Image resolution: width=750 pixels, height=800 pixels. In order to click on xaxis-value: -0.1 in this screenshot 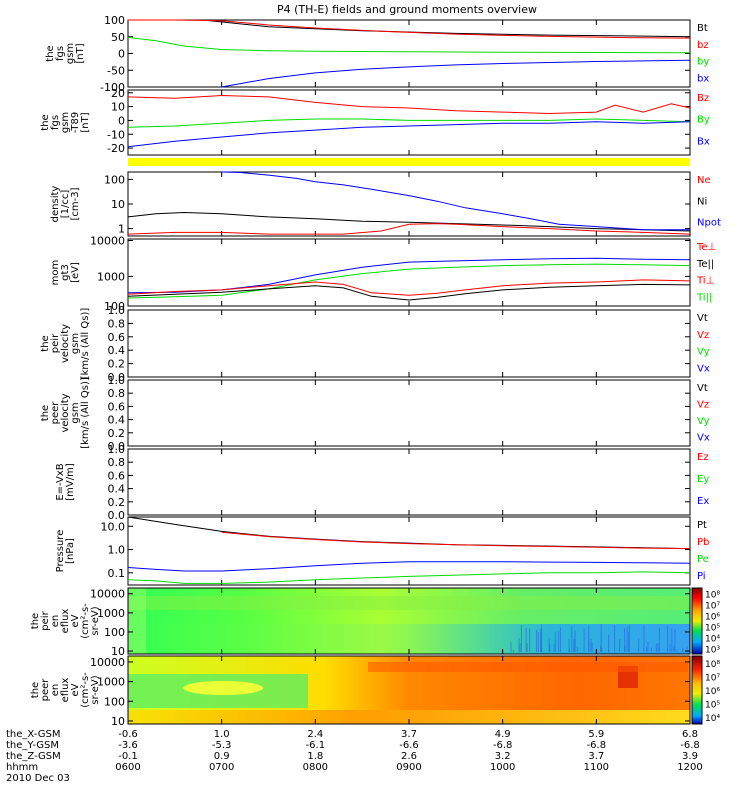, I will do `click(128, 756)`.